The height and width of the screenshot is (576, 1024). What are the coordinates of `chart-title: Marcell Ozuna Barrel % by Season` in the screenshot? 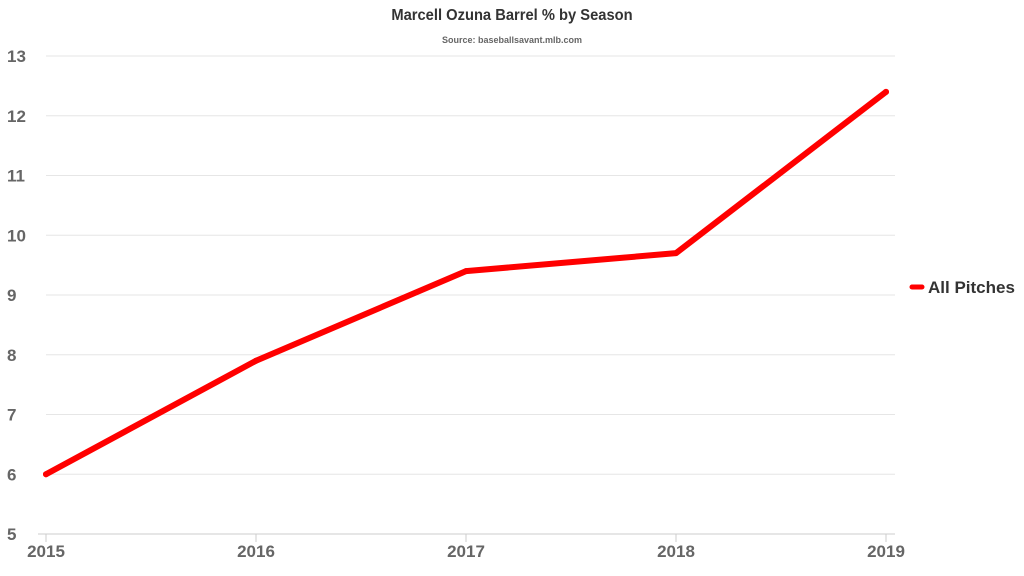 It's located at (512, 15).